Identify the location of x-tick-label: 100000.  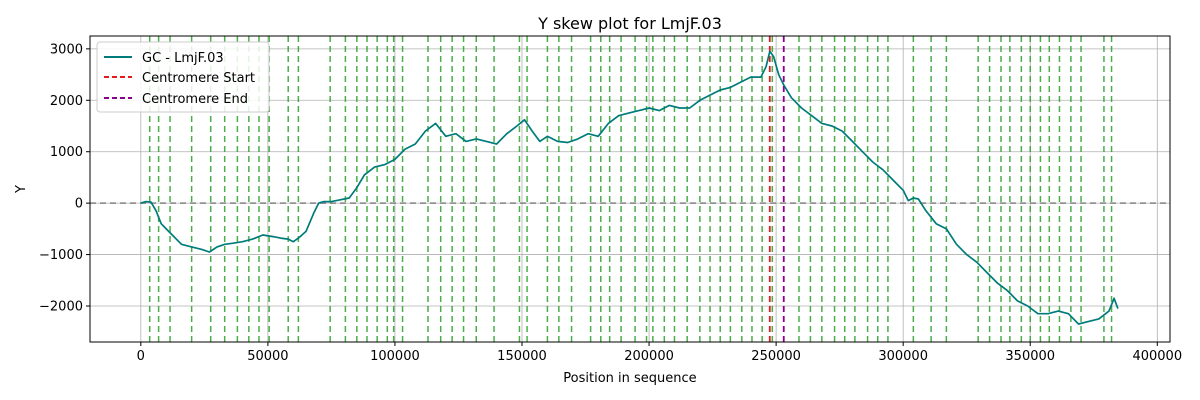
(395, 356).